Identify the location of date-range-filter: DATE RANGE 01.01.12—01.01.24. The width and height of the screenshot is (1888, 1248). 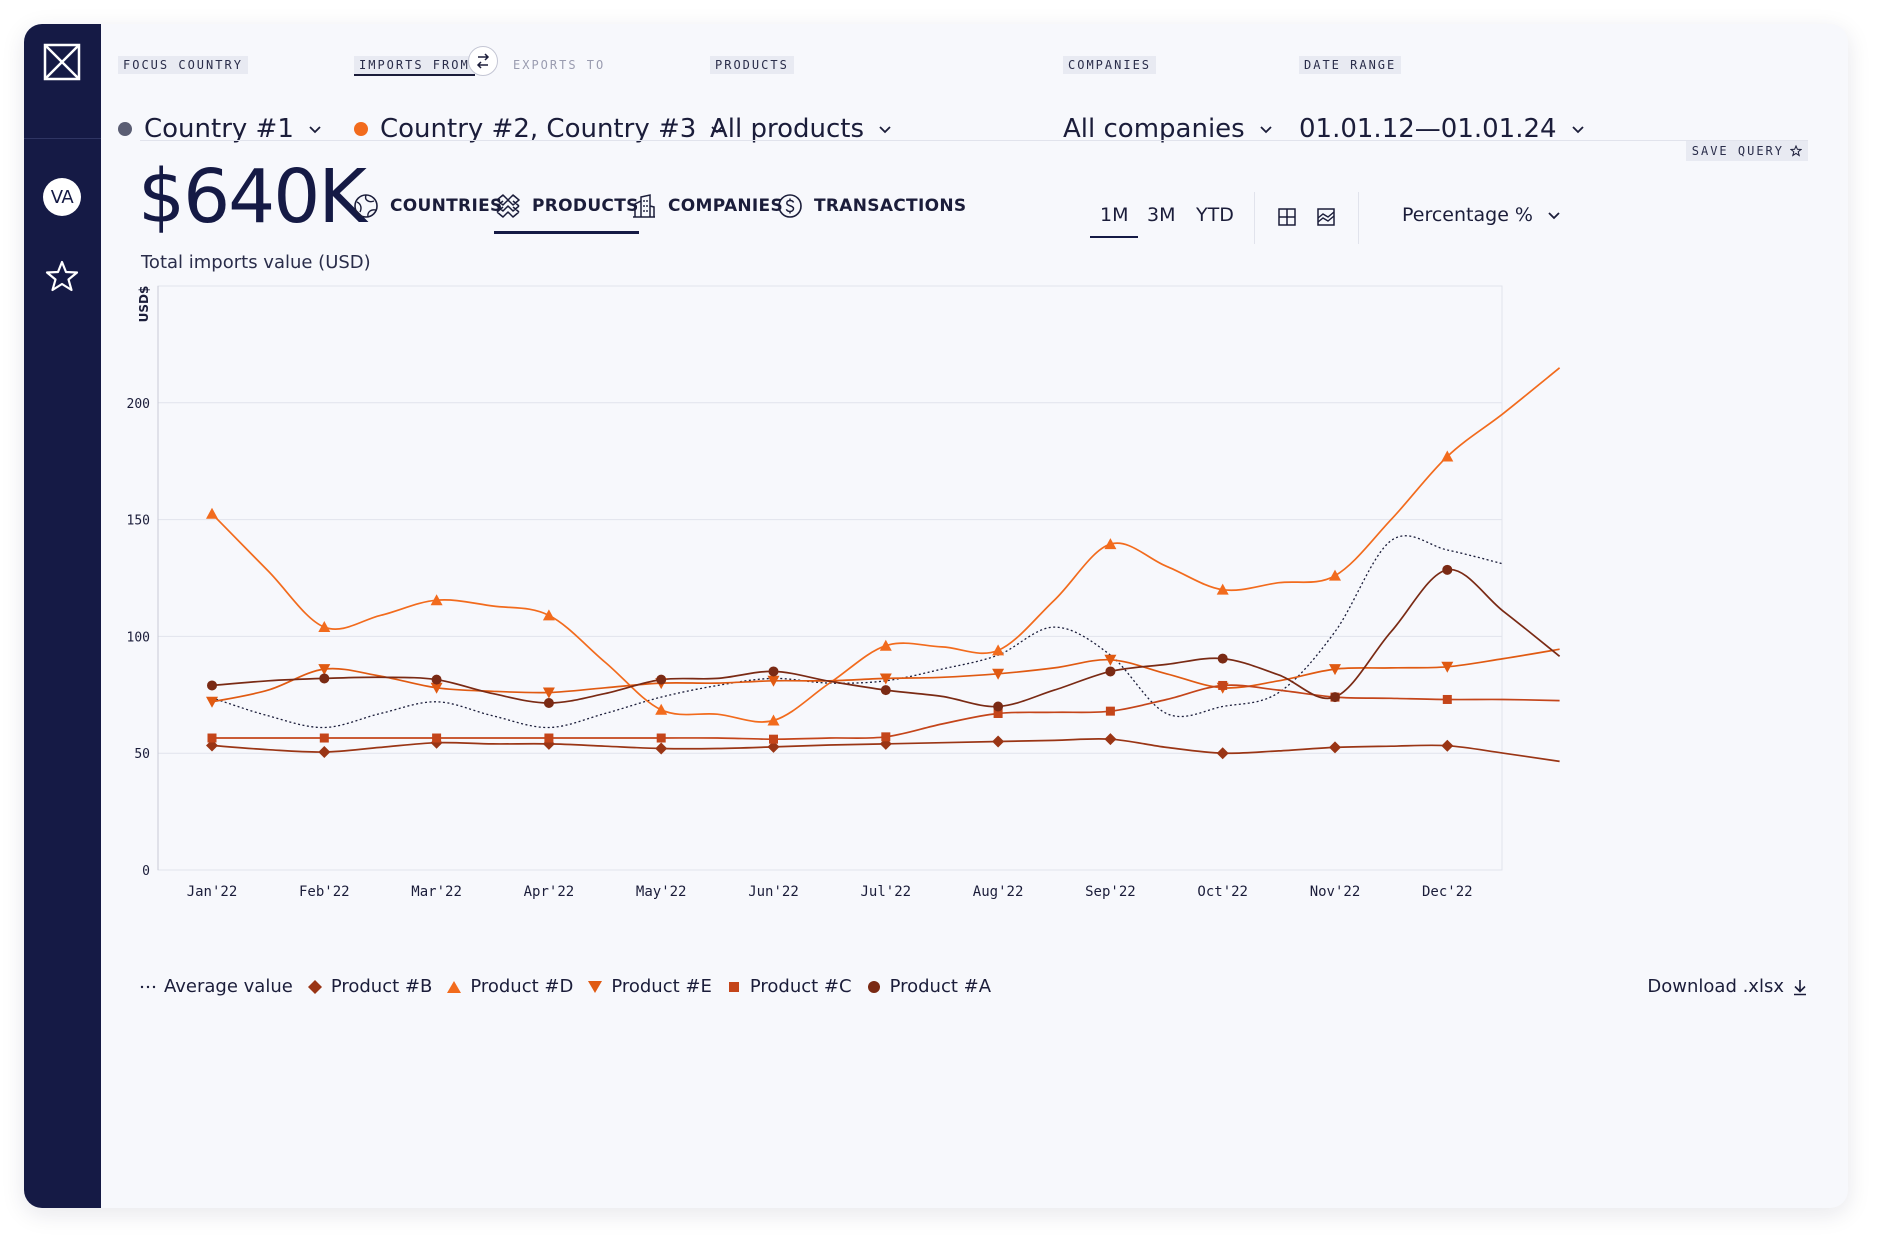
(1441, 99).